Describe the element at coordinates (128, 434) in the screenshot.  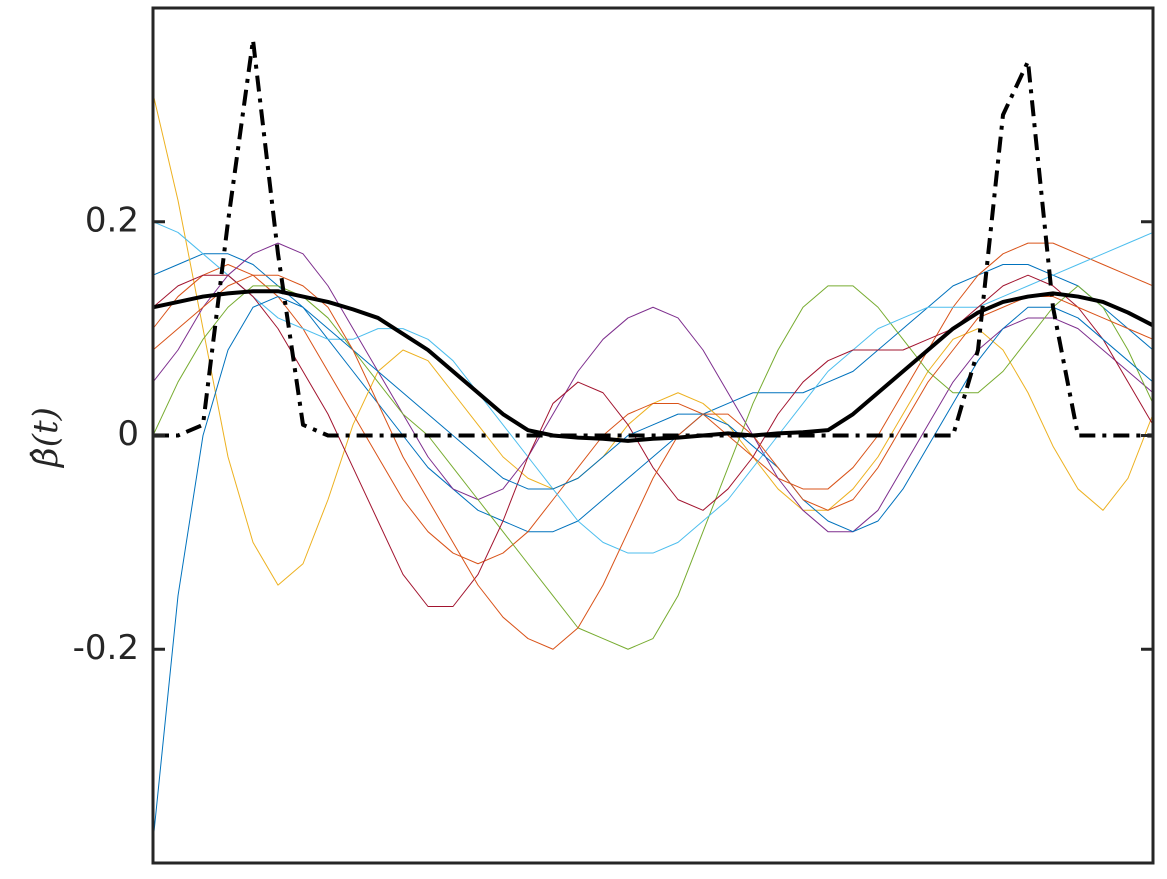
I see `y-tick-label: 0` at that location.